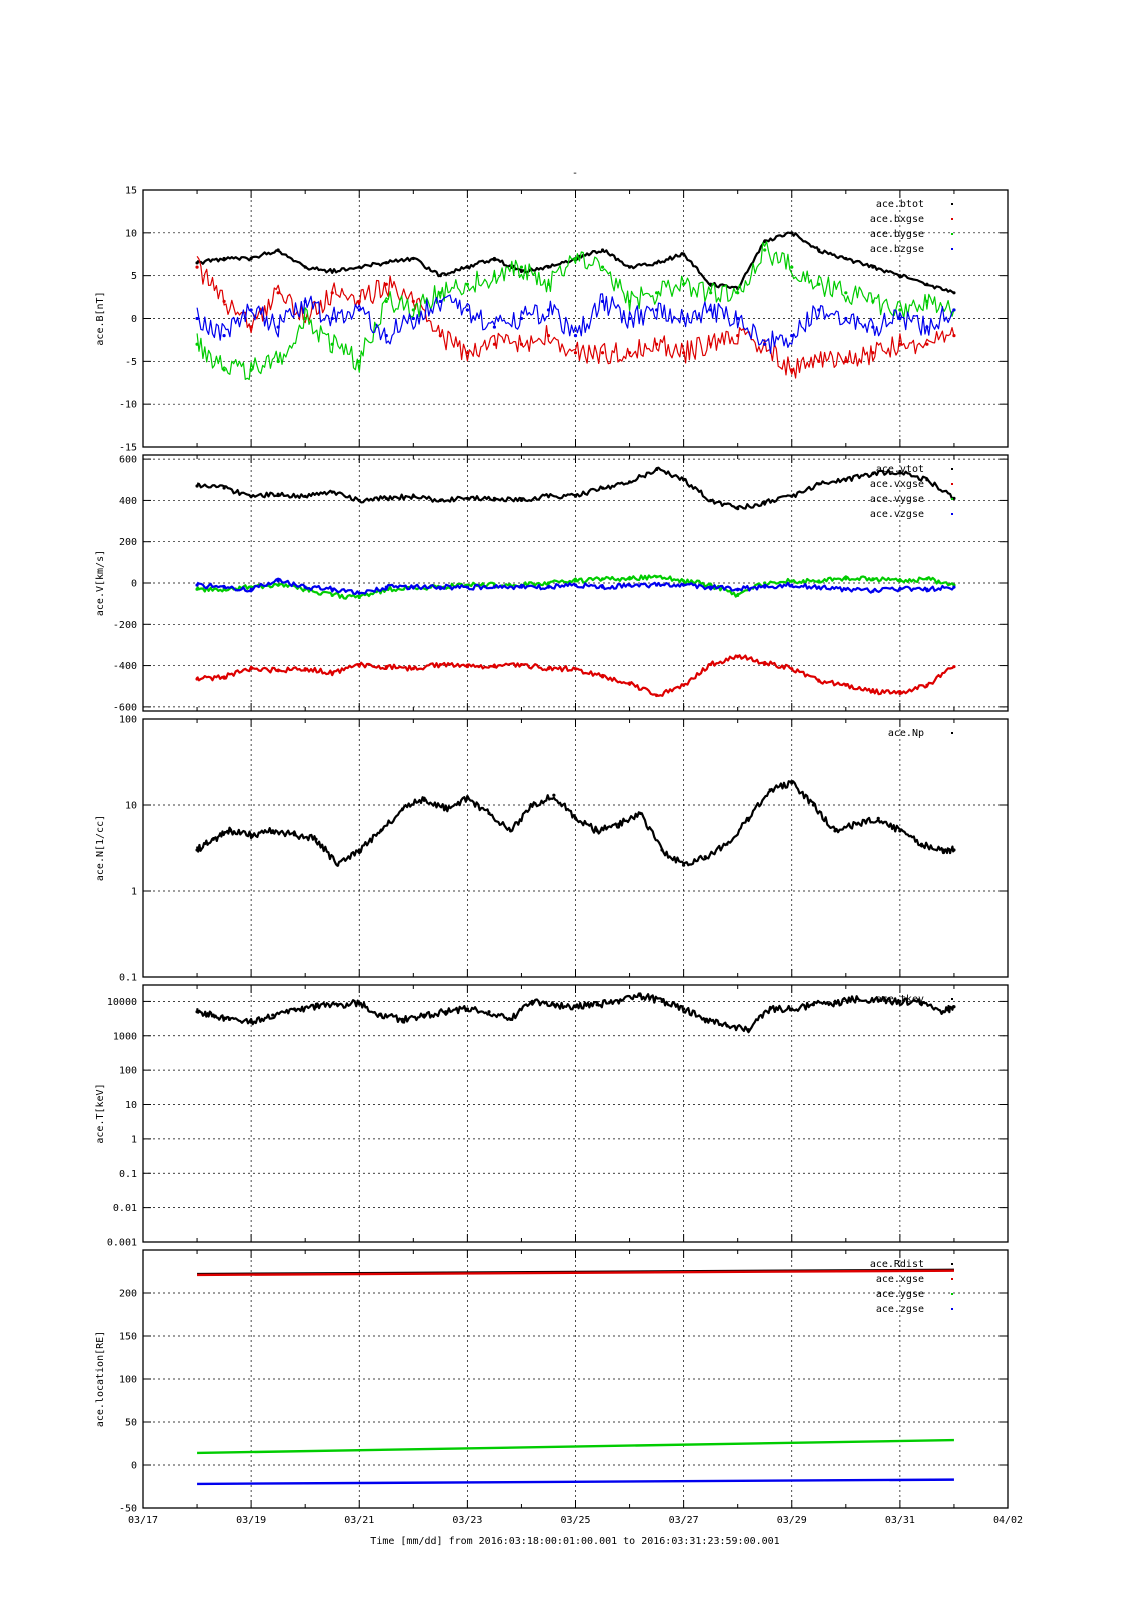 This screenshot has width=1131, height=1605. Describe the element at coordinates (575, 1520) in the screenshot. I see `x-tick-label: 03/25` at that location.